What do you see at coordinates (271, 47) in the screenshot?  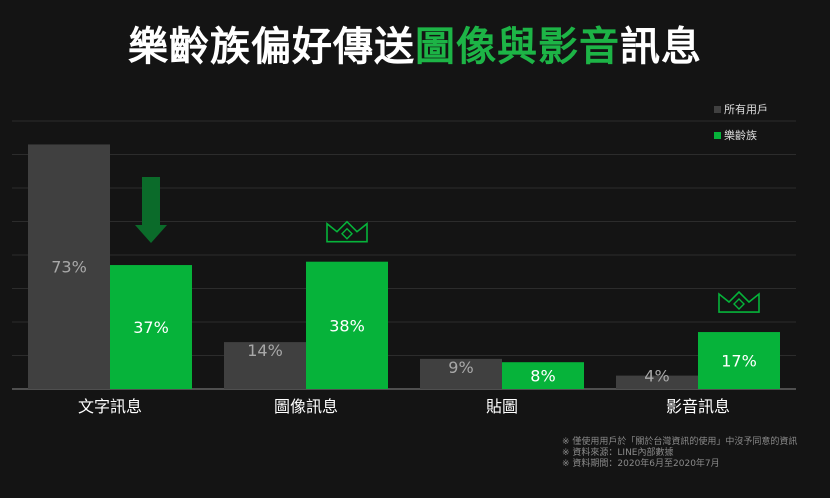 I see `title-part1: 樂齡族偏好傳送` at bounding box center [271, 47].